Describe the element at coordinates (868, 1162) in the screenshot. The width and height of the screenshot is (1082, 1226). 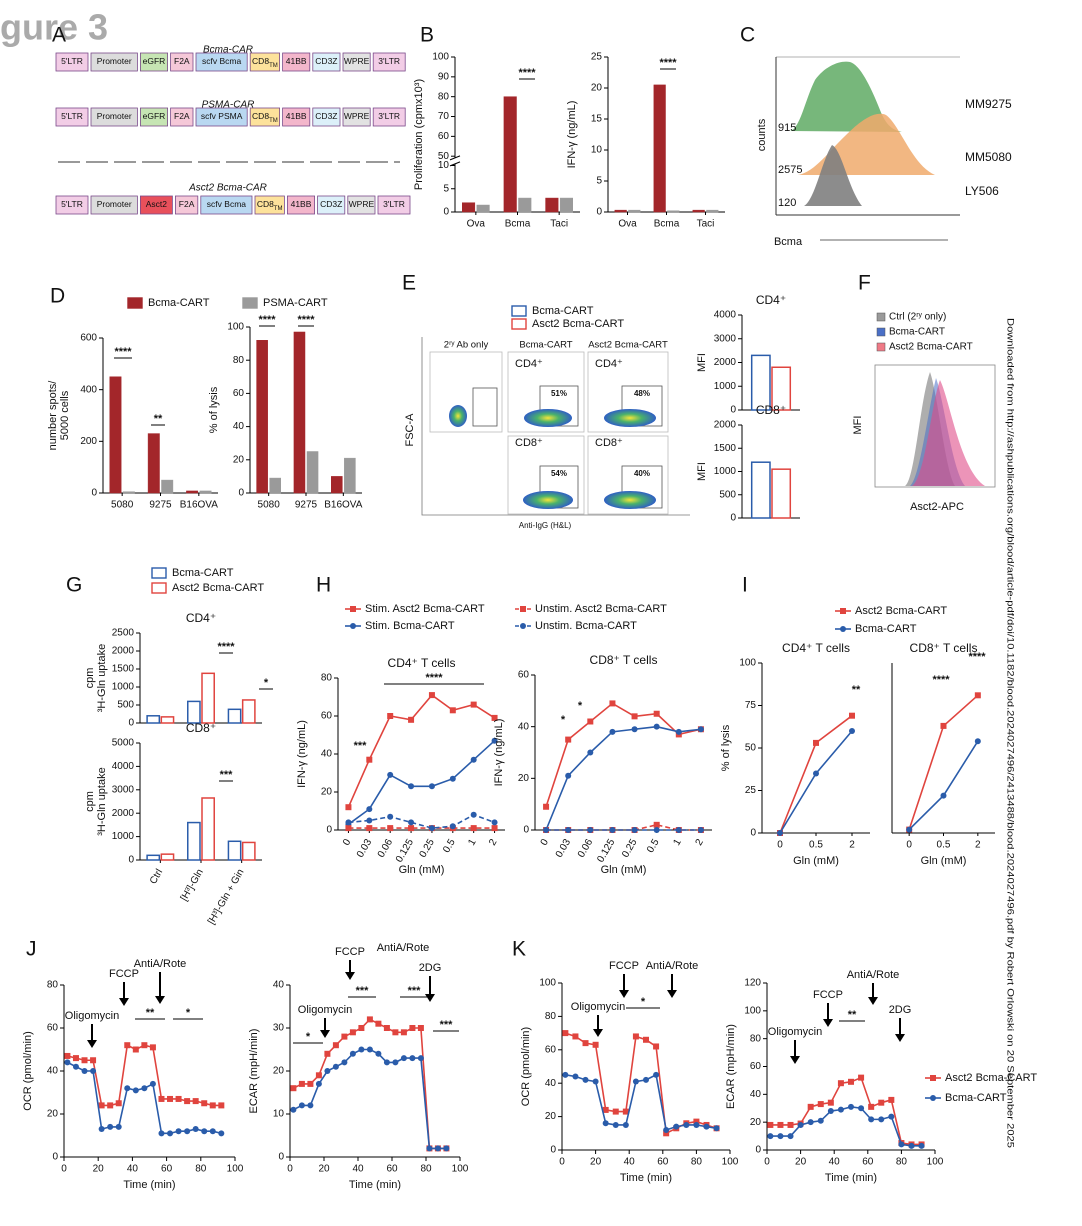
I see `x-tick-label: 60` at that location.